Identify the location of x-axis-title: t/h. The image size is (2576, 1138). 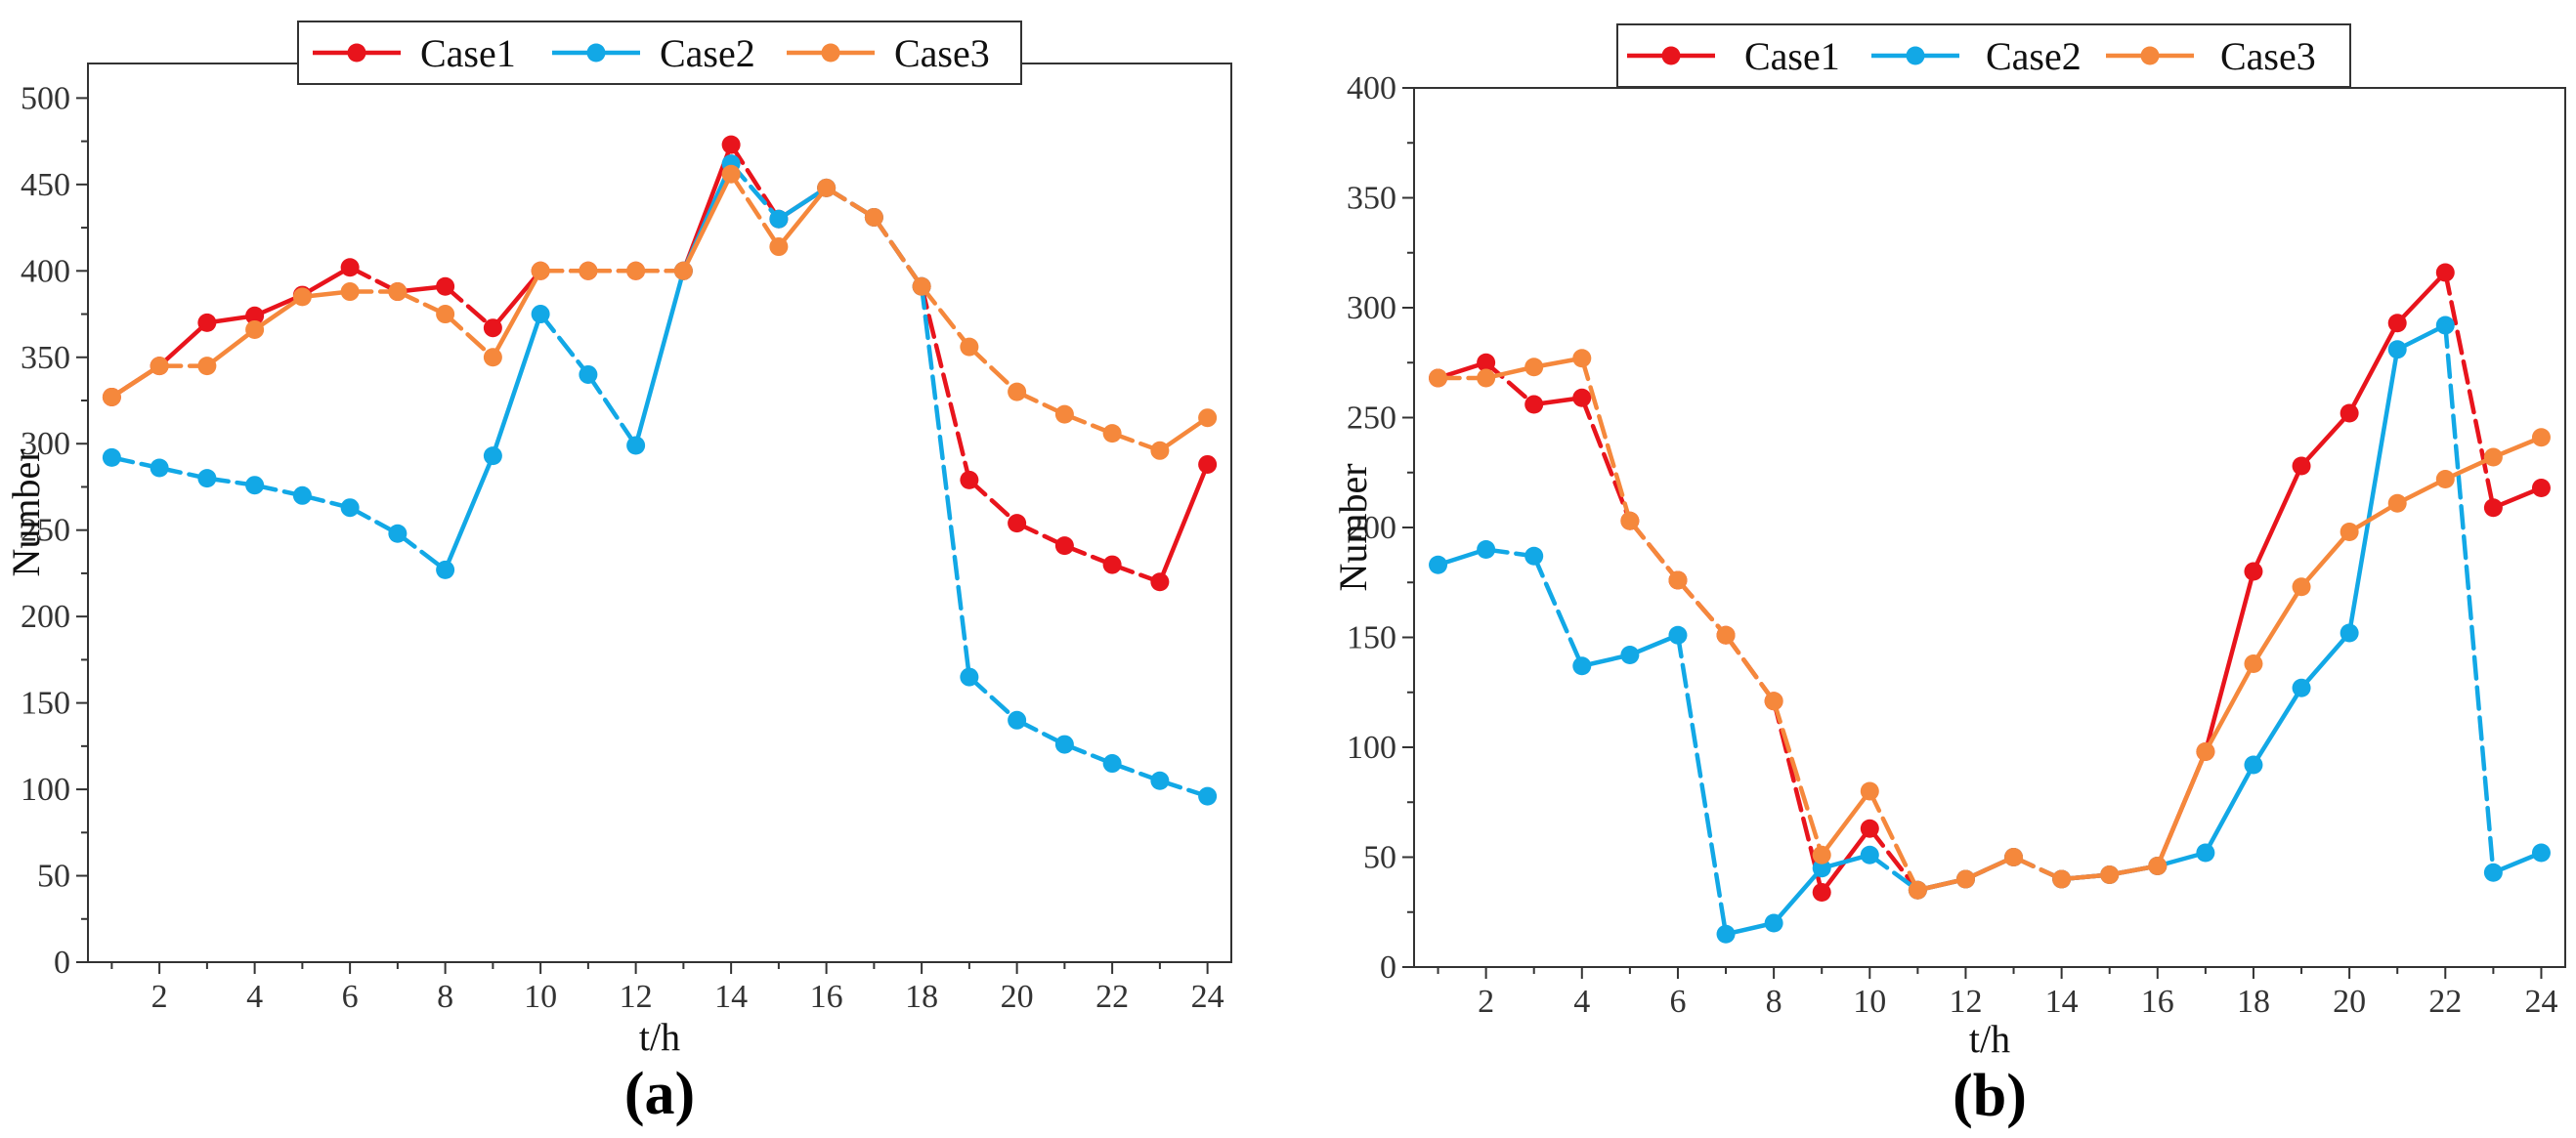
(1990, 1039).